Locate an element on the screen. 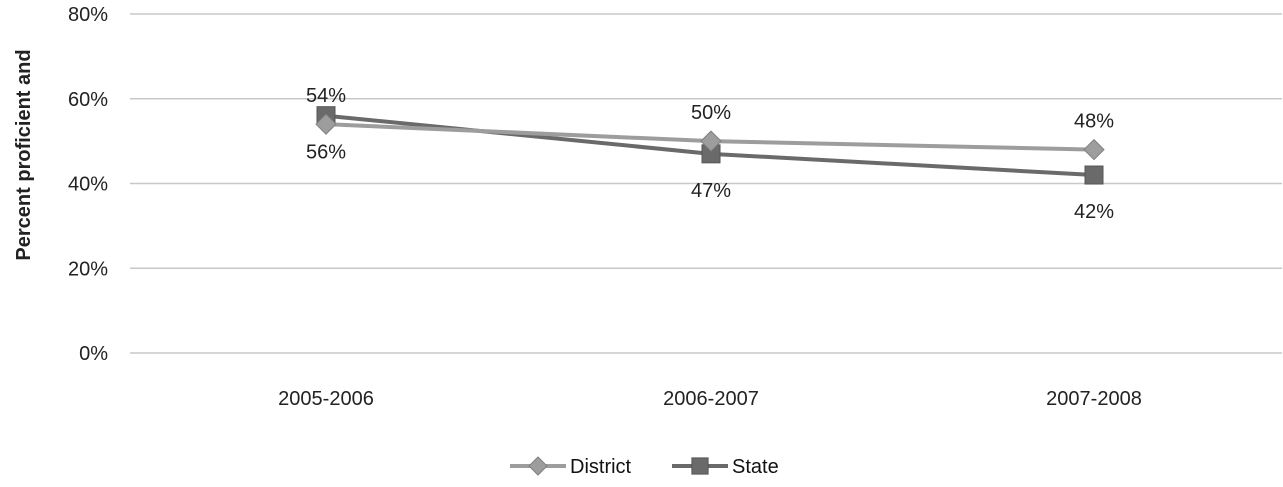  legend-marker-state is located at coordinates (700, 466).